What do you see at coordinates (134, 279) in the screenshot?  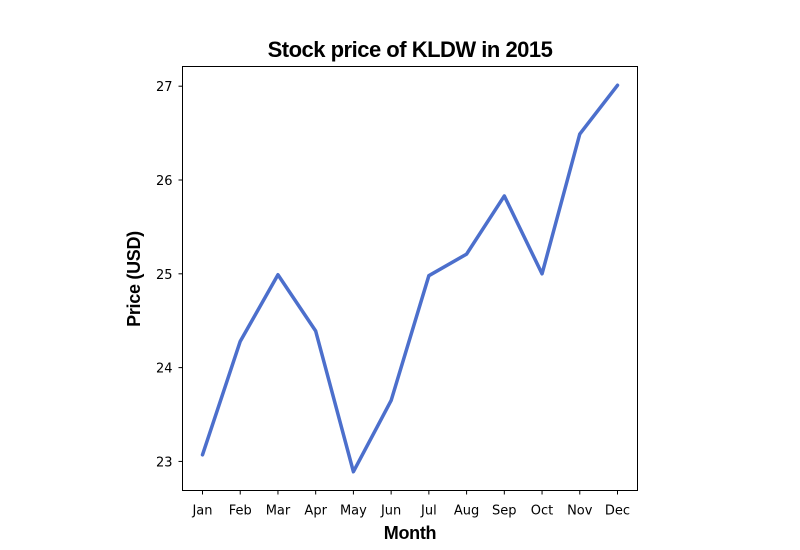 I see `y-axis-label: Price (USD)` at bounding box center [134, 279].